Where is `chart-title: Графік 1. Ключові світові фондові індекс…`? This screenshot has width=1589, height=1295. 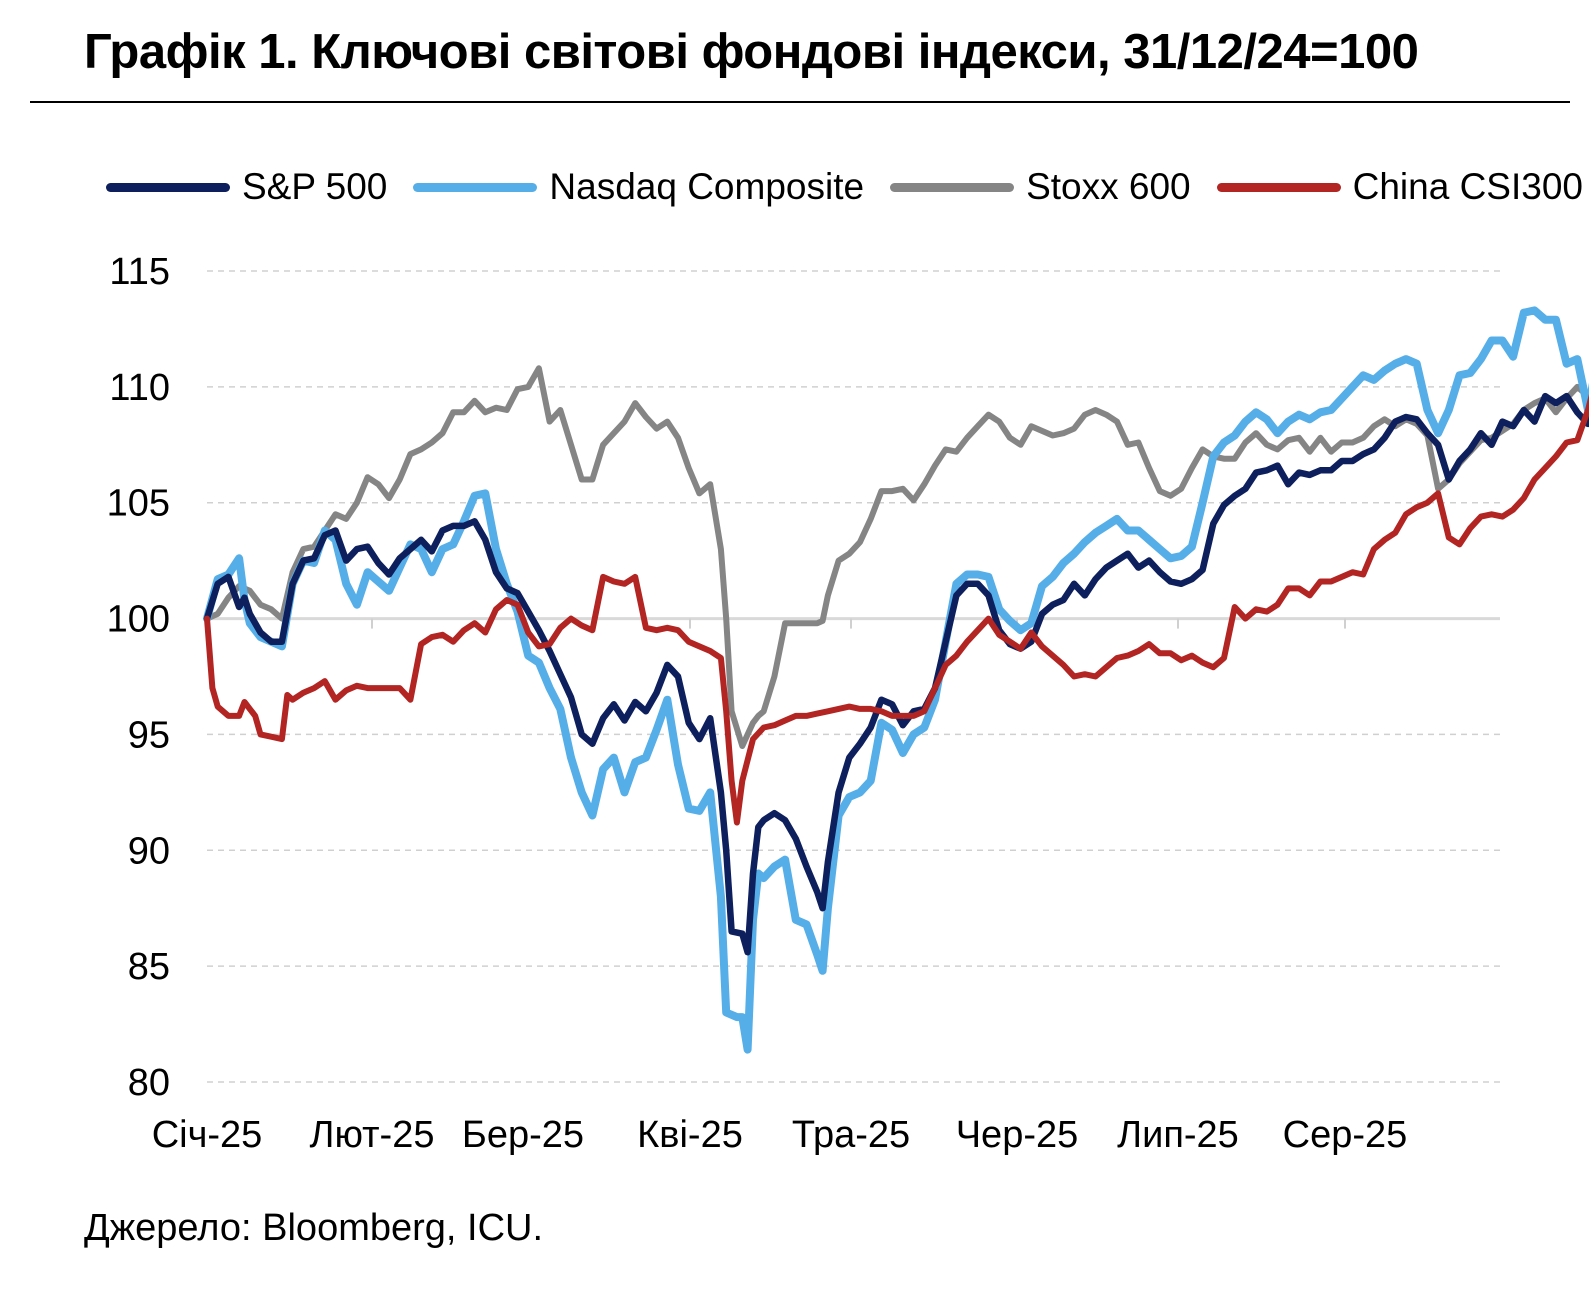
chart-title: Графік 1. Ключові світові фондові індекс… is located at coordinates (751, 52).